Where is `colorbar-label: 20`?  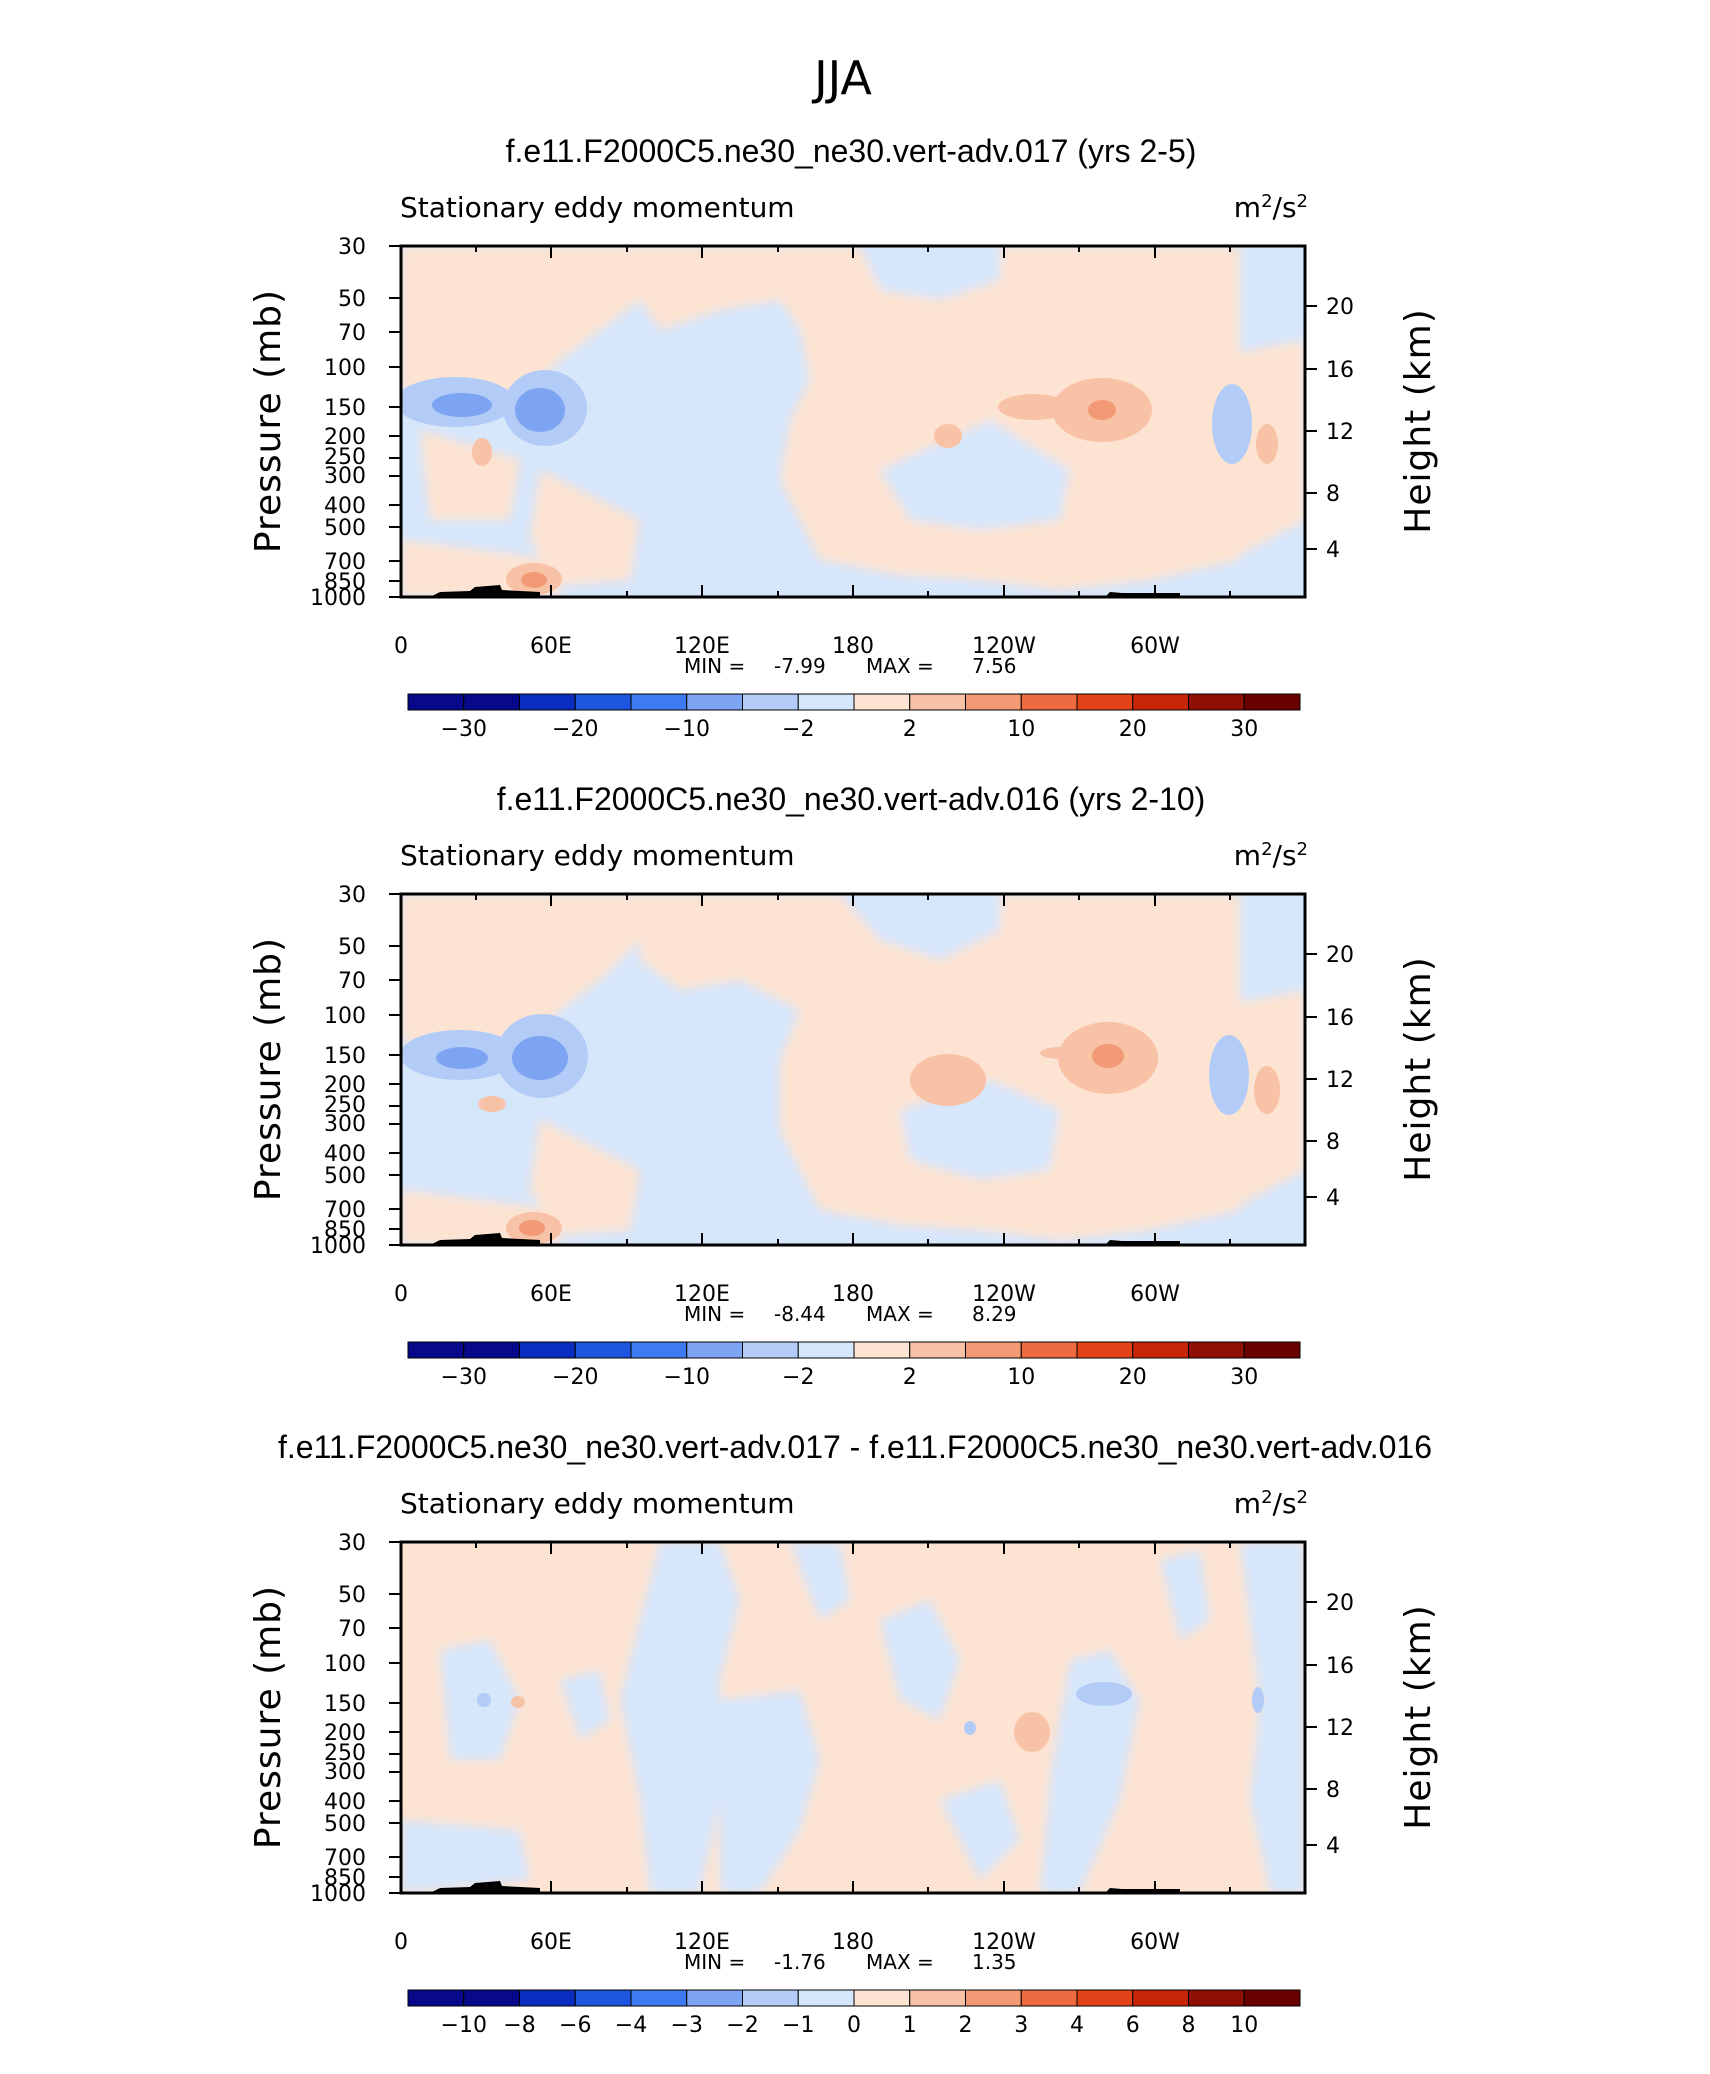 colorbar-label: 20 is located at coordinates (1133, 729).